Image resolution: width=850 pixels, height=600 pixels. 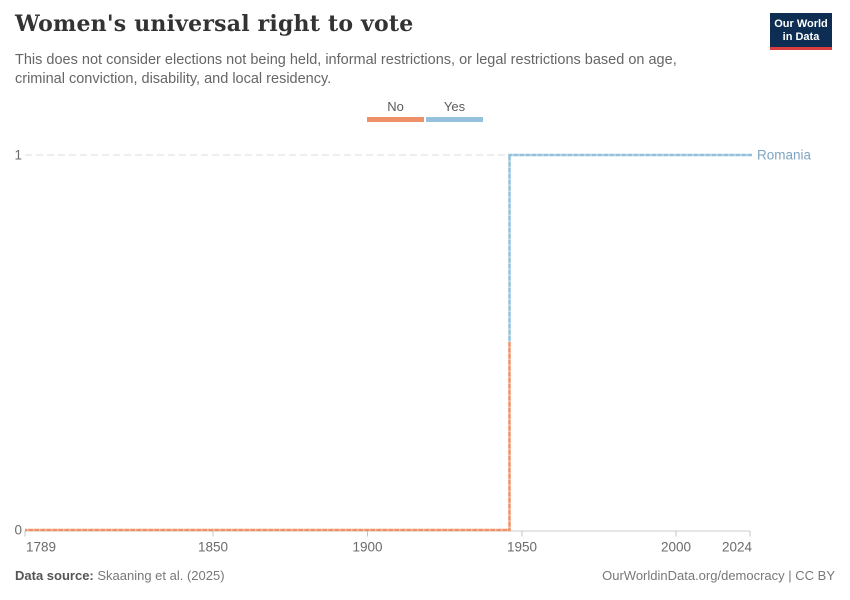 What do you see at coordinates (213, 547) in the screenshot?
I see `x-tick-label-1850: 1850` at bounding box center [213, 547].